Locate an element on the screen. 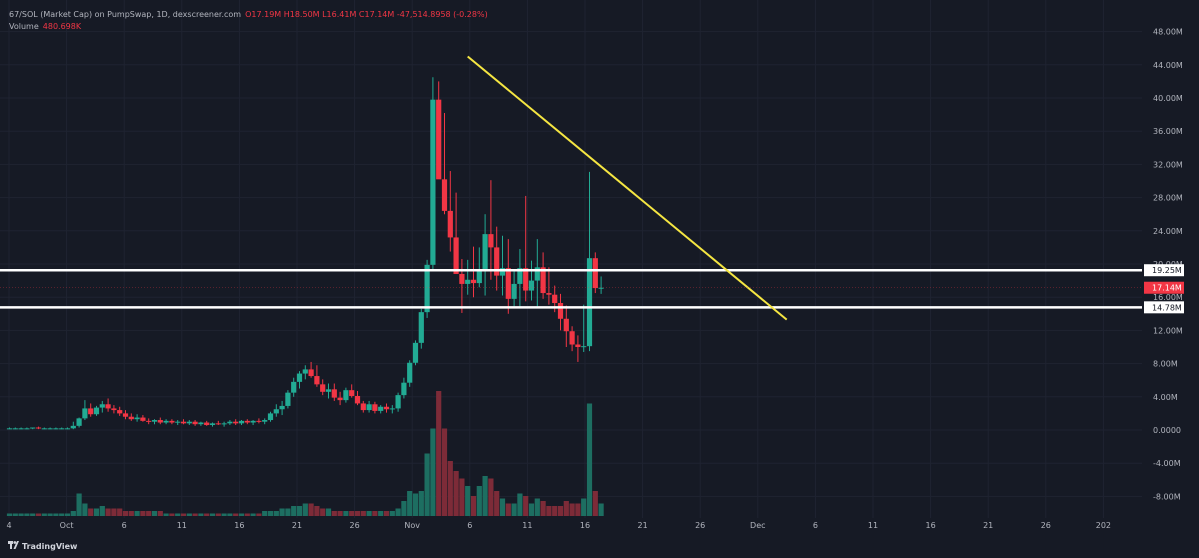 The image size is (1199, 558). y-tick-label: 40.00M is located at coordinates (1168, 98).